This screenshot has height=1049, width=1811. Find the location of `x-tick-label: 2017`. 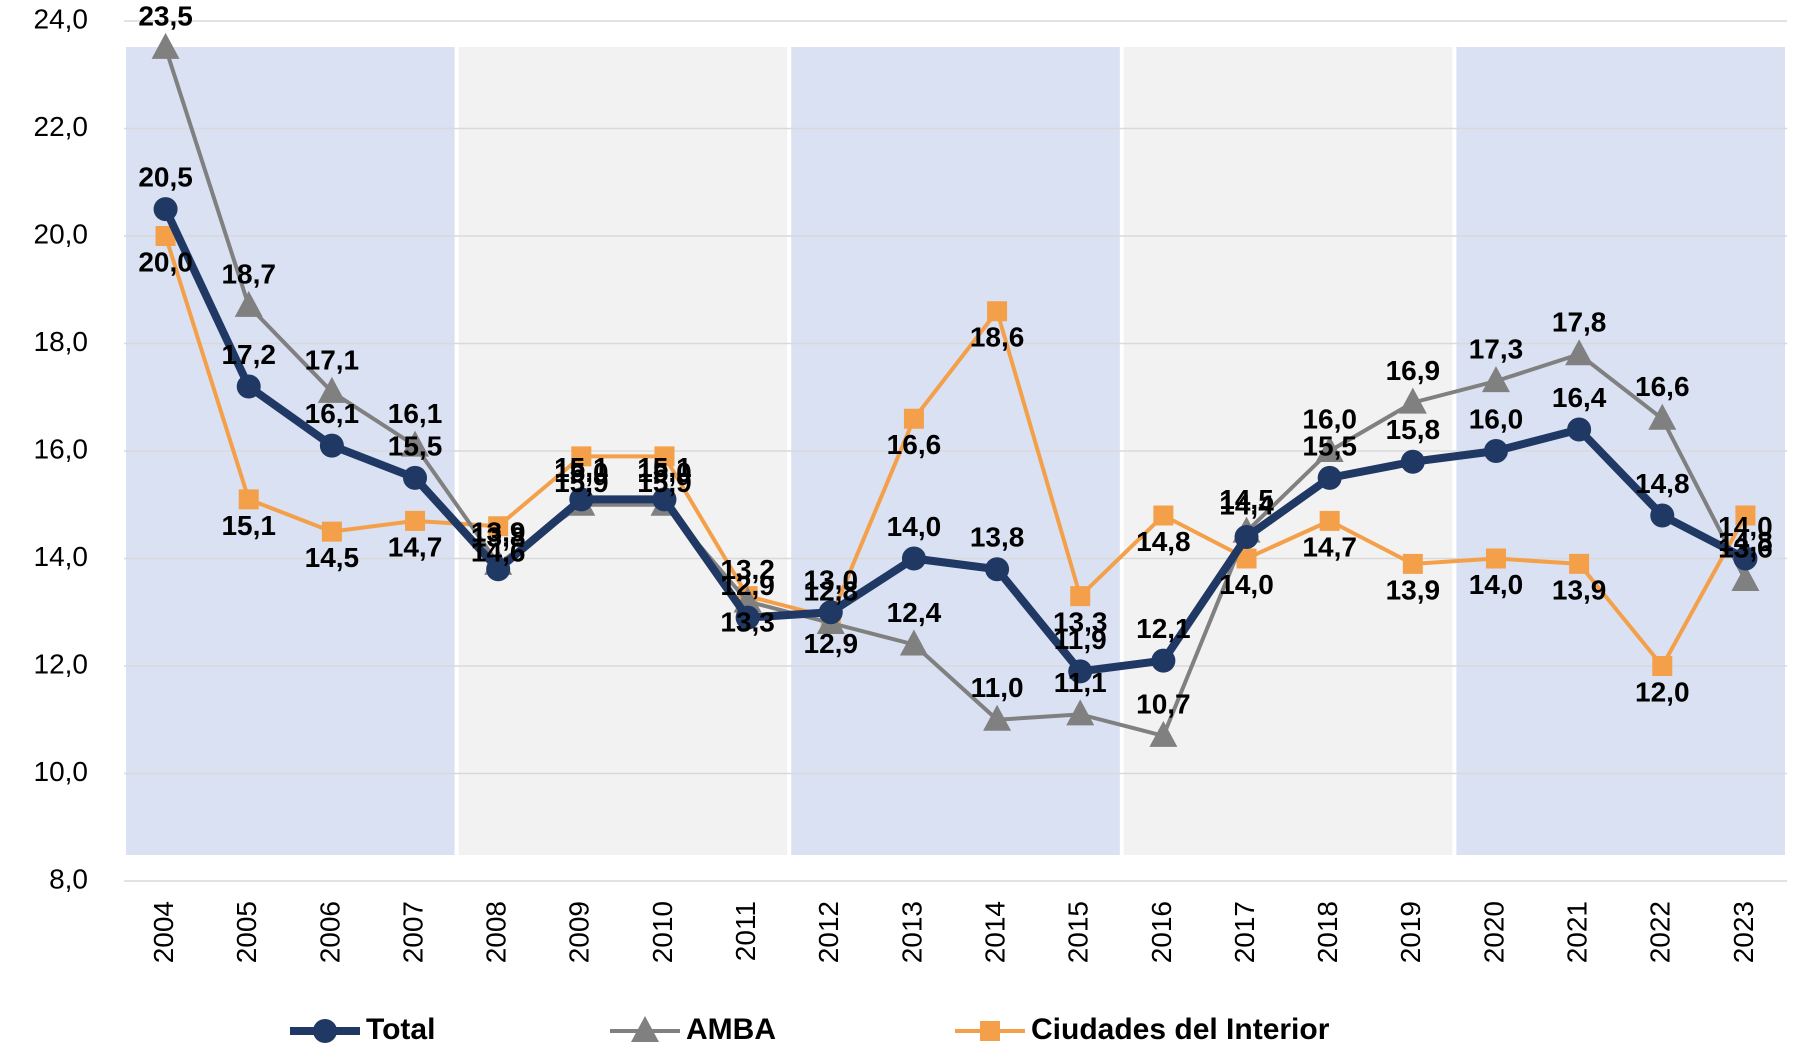

x-tick-label: 2017 is located at coordinates (1244, 932).